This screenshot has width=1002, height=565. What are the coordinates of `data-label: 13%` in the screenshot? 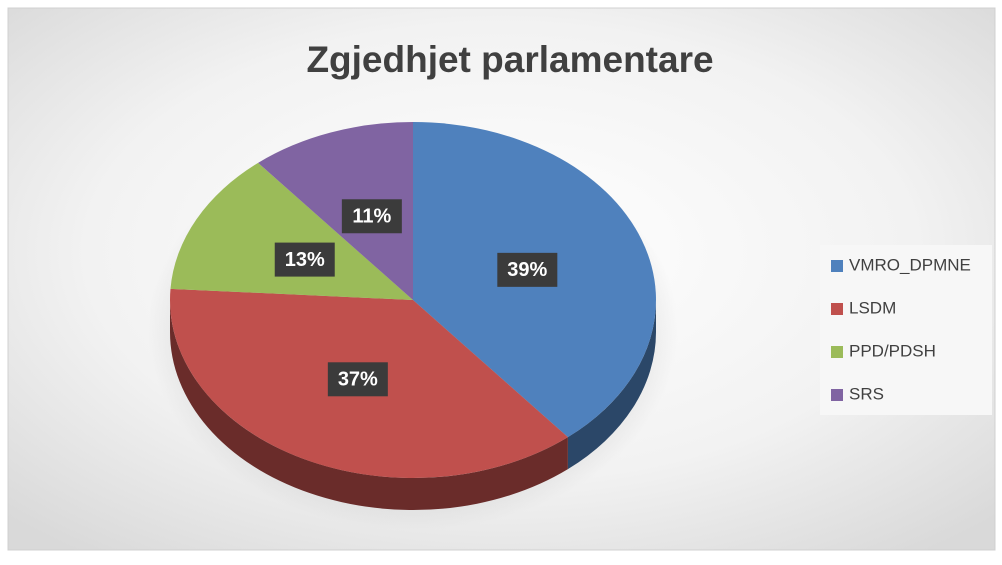 It's located at (305, 260).